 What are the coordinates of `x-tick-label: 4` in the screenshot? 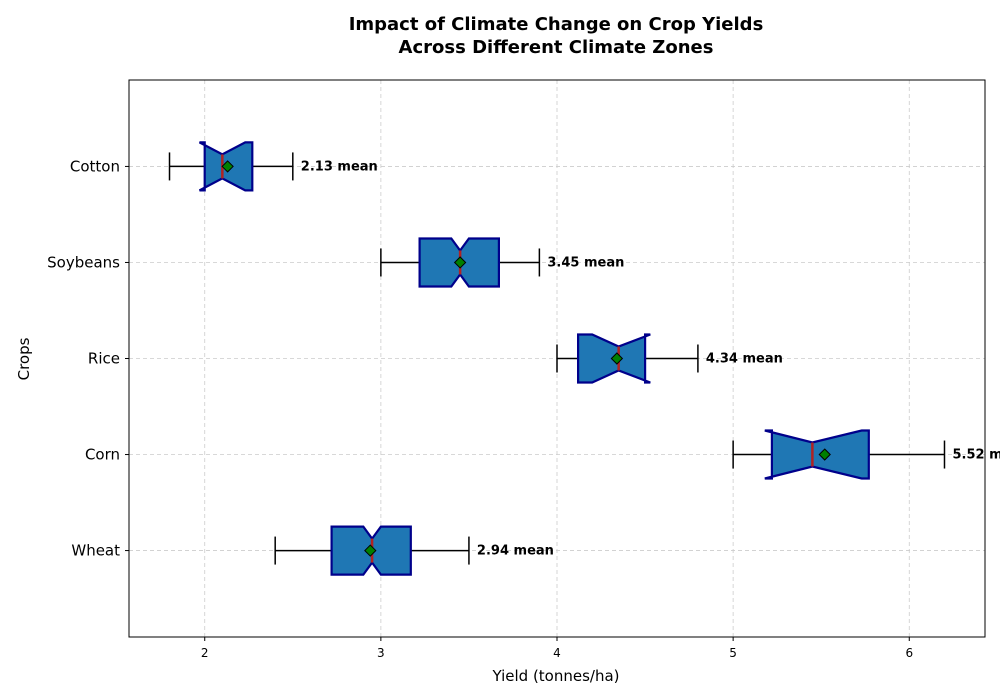 It's located at (557, 653).